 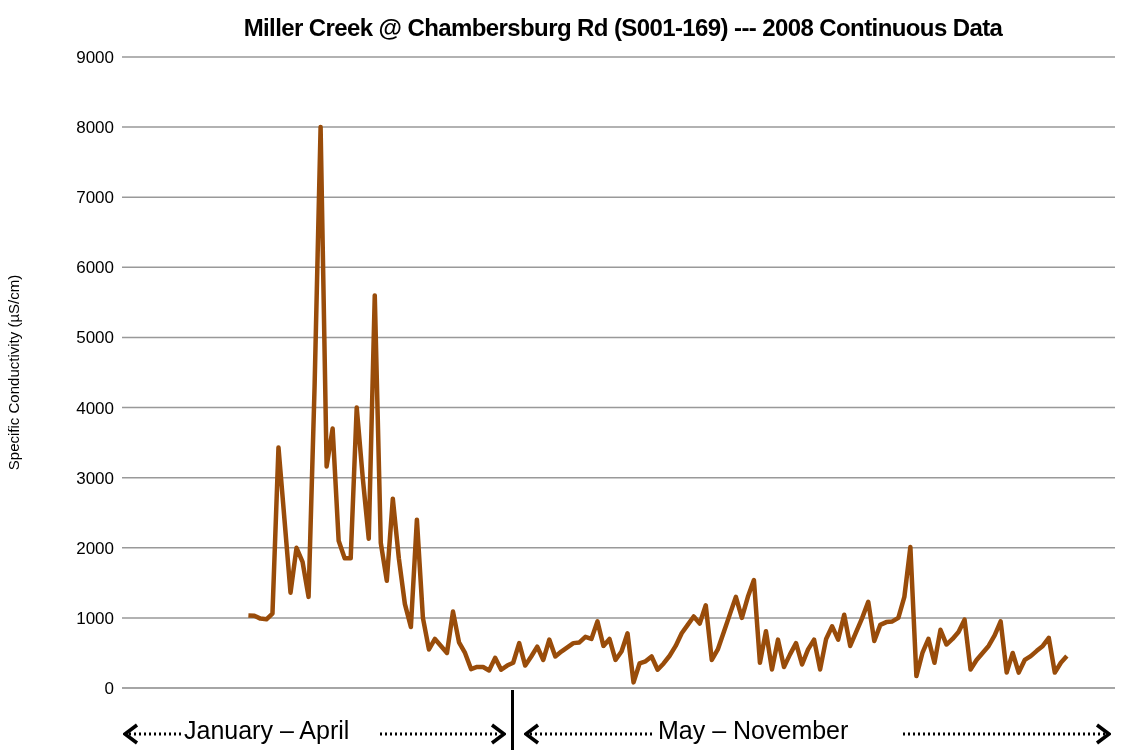 What do you see at coordinates (95, 548) in the screenshot?
I see `y-tick-label: 2000` at bounding box center [95, 548].